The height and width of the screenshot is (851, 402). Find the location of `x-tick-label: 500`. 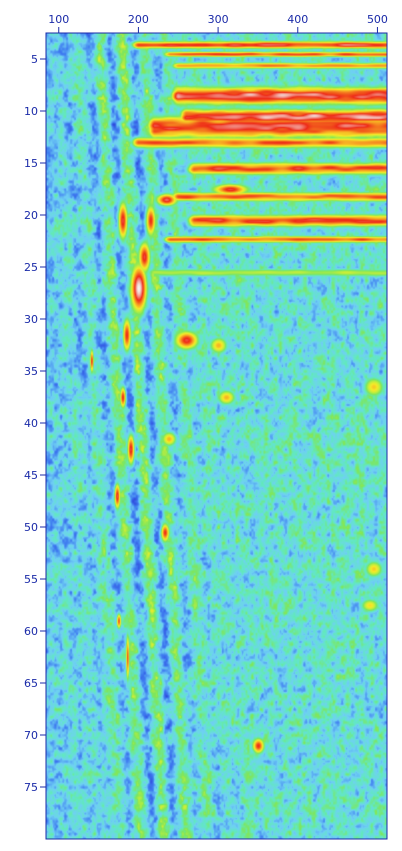

x-tick-label: 500 is located at coordinates (377, 19).